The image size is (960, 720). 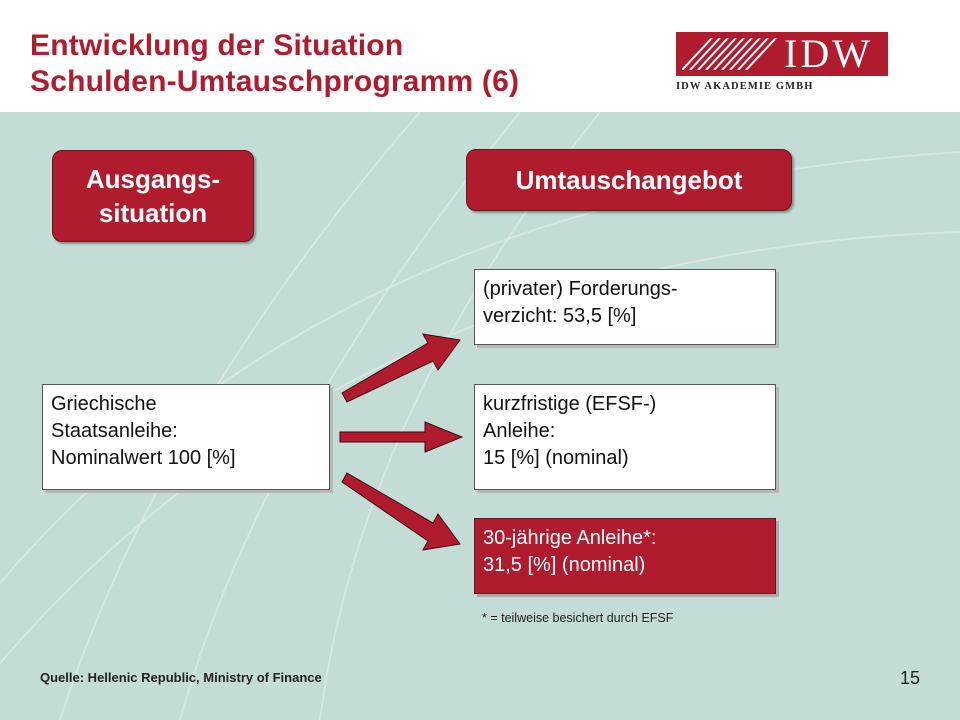 What do you see at coordinates (745, 86) in the screenshot?
I see `logo-subtitle: IDW AKADEMIE GMBH` at bounding box center [745, 86].